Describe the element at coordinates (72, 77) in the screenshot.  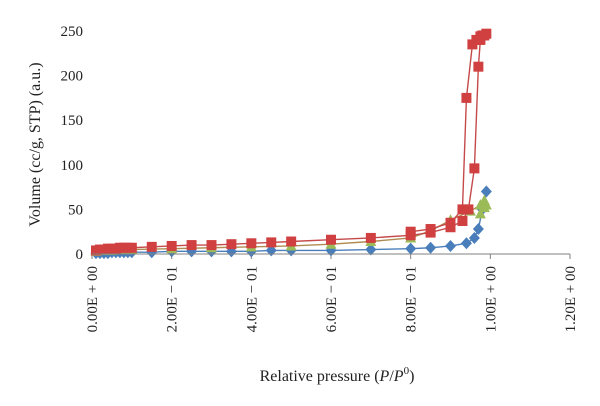
I see `y-tick-label: 200` at that location.